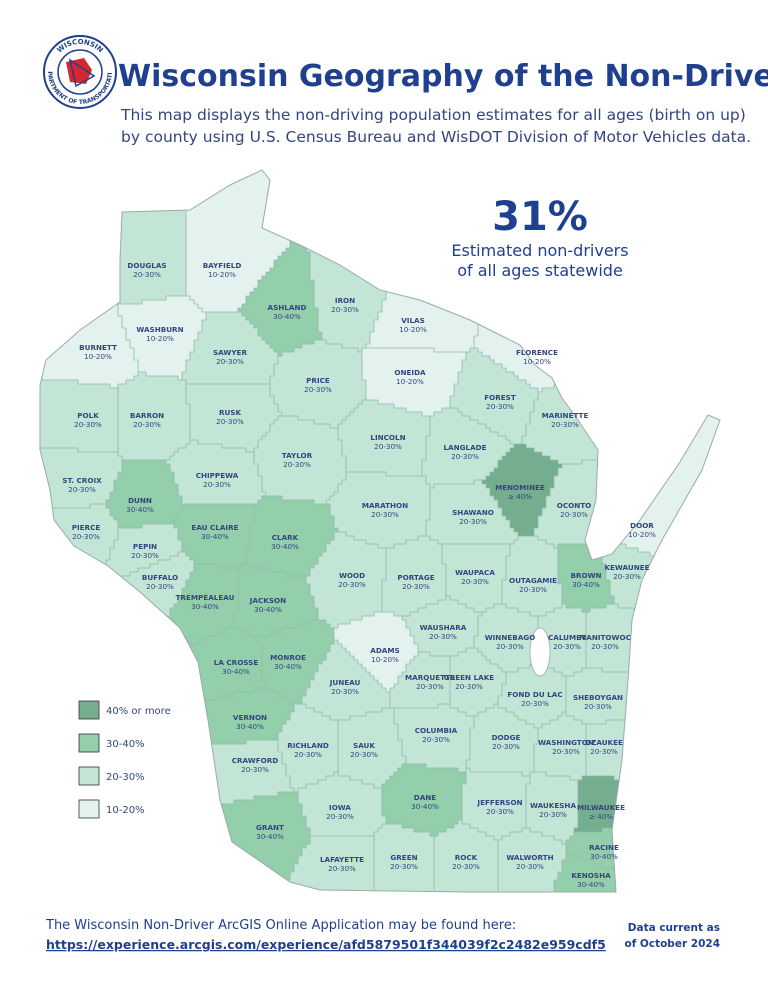 The width and height of the screenshot is (768, 994). What do you see at coordinates (540, 652) in the screenshot?
I see `lake-winnebago` at bounding box center [540, 652].